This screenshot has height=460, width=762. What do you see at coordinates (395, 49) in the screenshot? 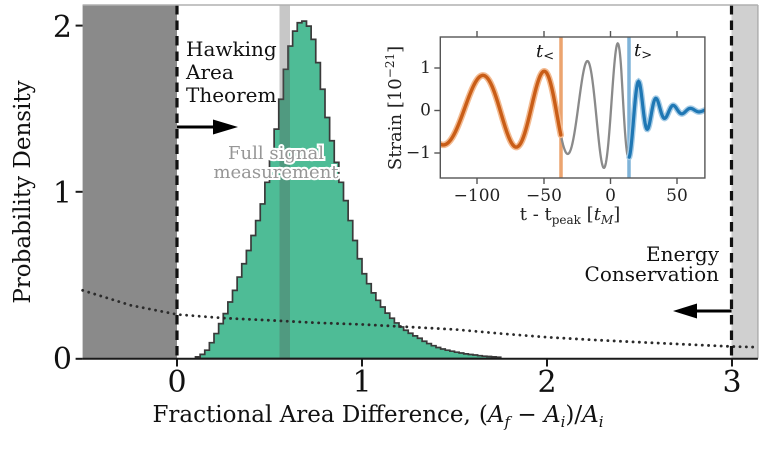
I see `strain-label-post: ]` at bounding box center [395, 49].